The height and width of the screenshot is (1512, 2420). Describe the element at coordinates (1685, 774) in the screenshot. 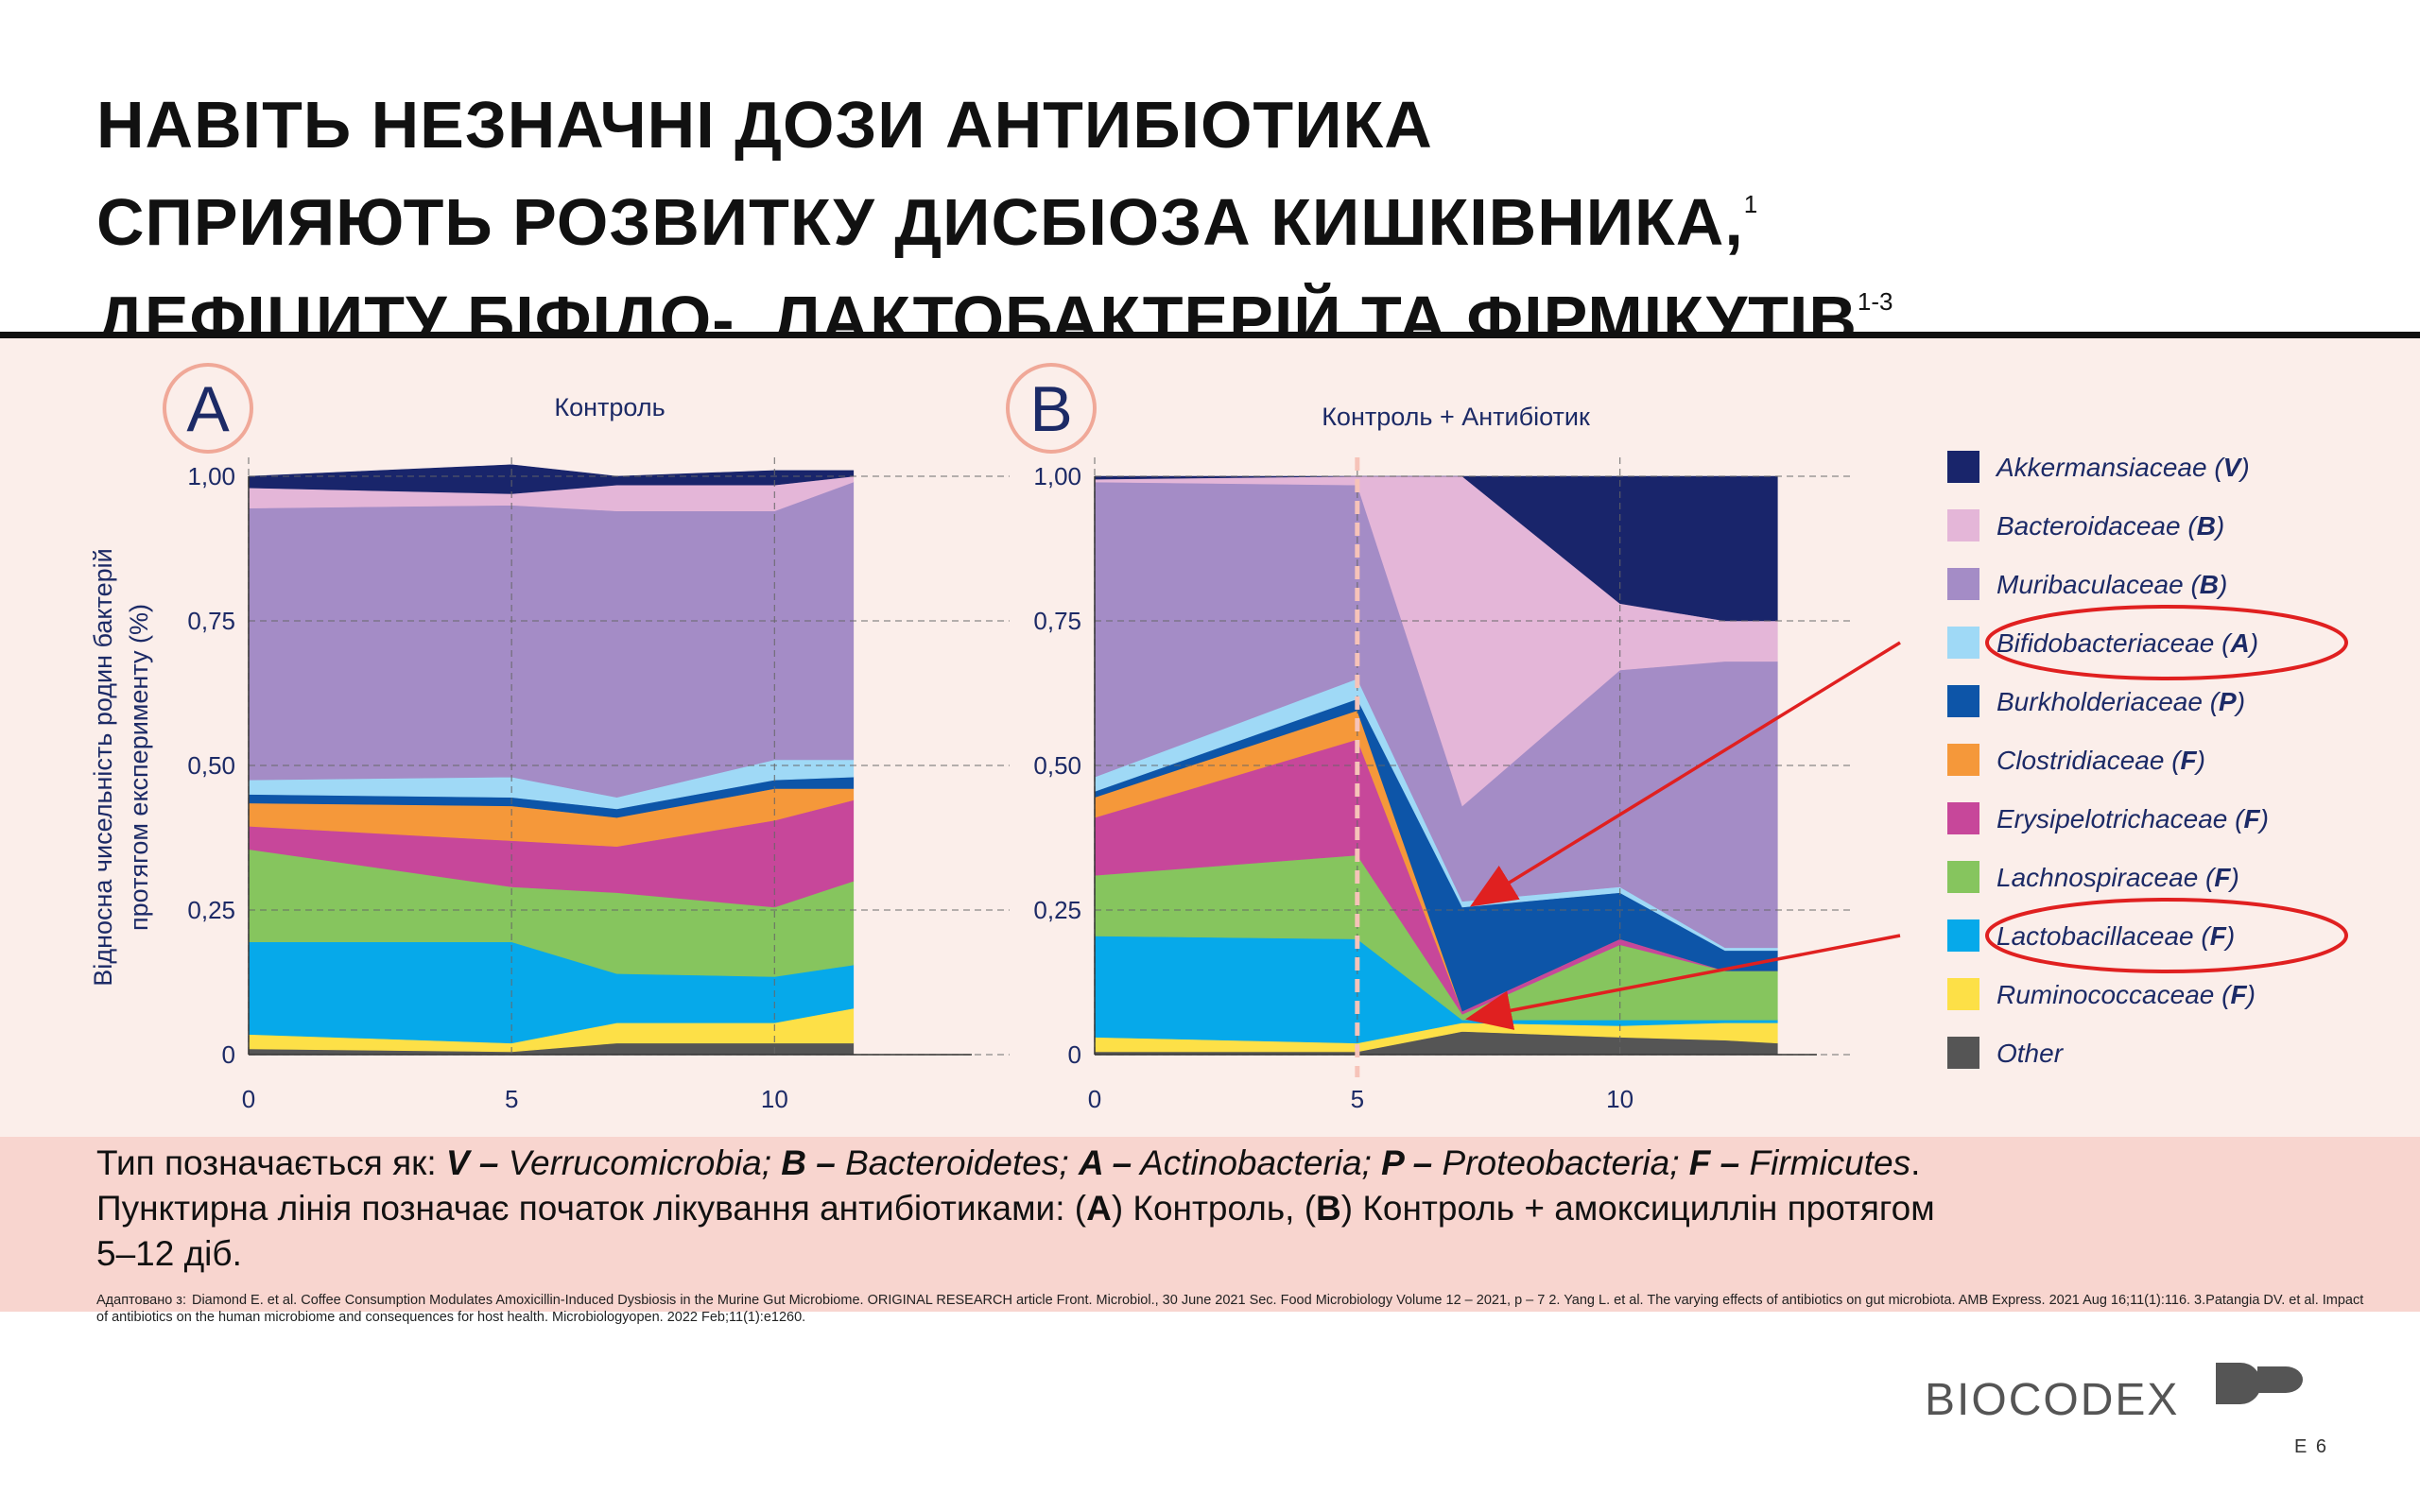

I see `arrow-bifidobacteriaceae` at that location.